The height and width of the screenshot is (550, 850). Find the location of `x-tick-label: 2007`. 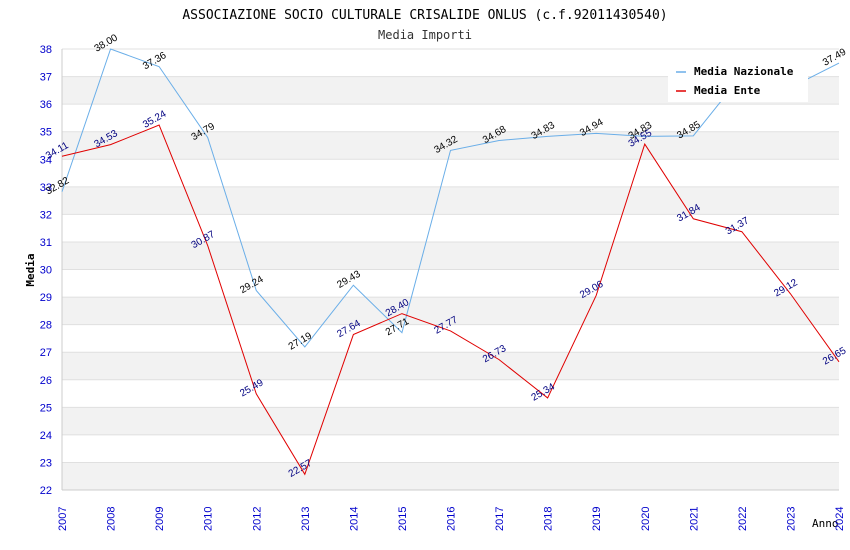

x-tick-label: 2007 is located at coordinates (63, 519).